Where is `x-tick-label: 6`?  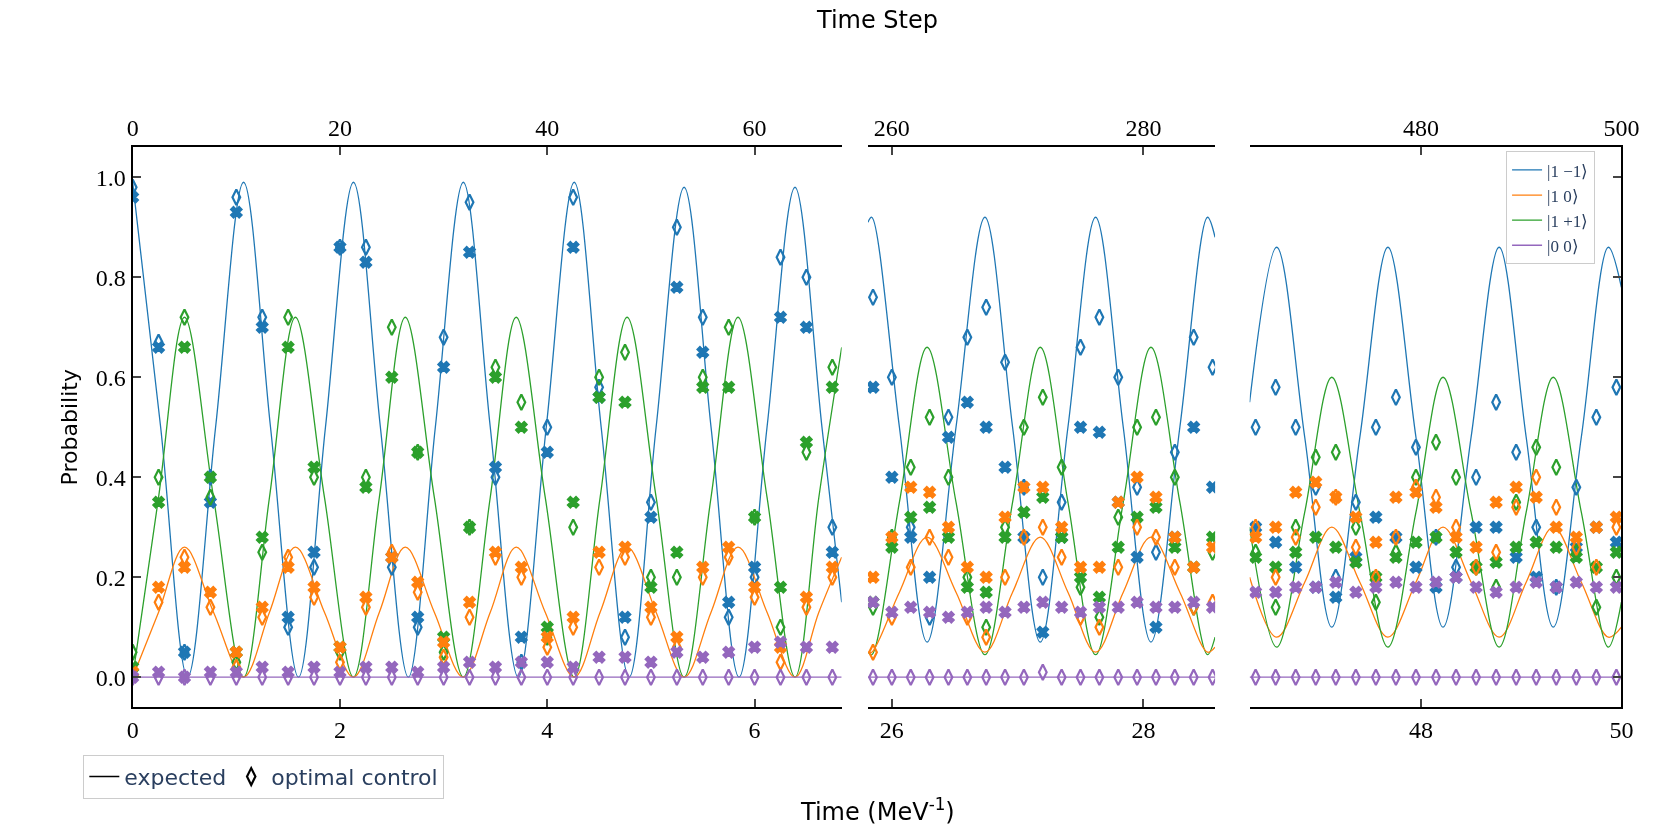 x-tick-label: 6 is located at coordinates (754, 730).